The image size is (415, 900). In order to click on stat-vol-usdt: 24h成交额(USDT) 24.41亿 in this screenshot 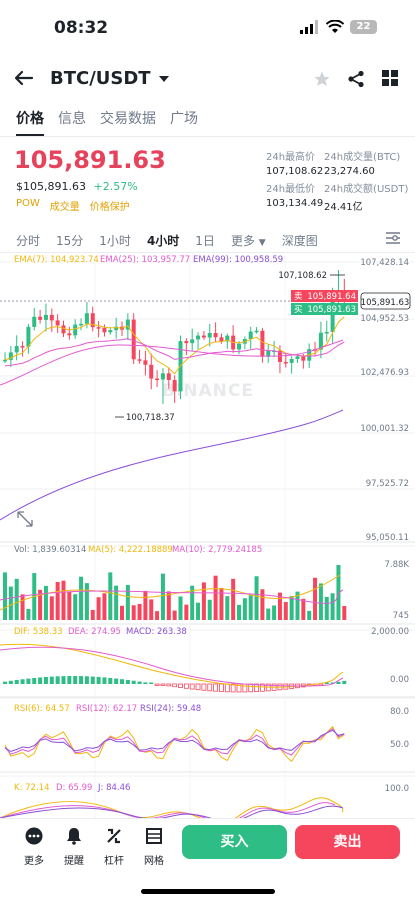, I will do `click(366, 196)`.